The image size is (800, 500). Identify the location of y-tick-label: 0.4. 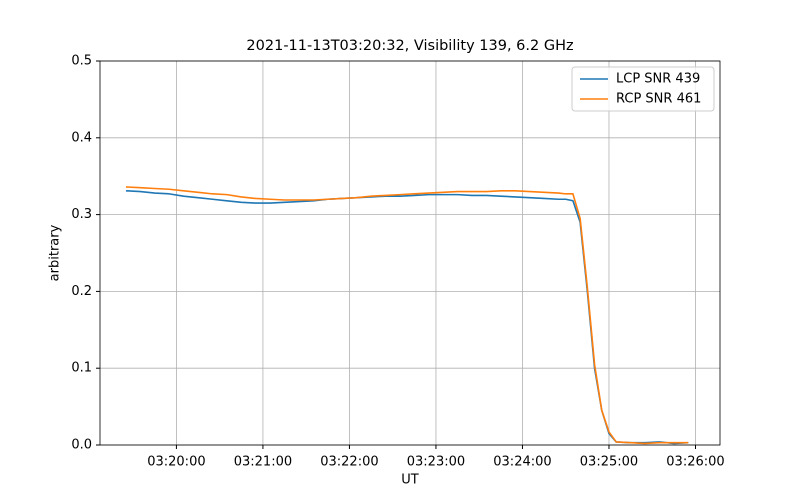
(81, 137).